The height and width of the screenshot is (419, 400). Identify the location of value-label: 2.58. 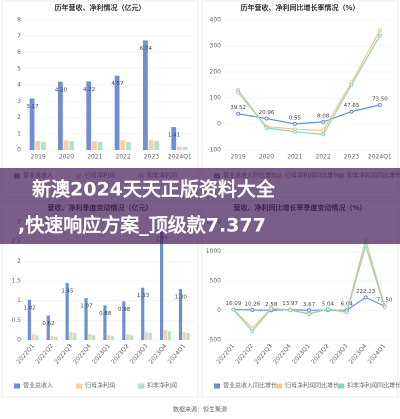
(271, 305).